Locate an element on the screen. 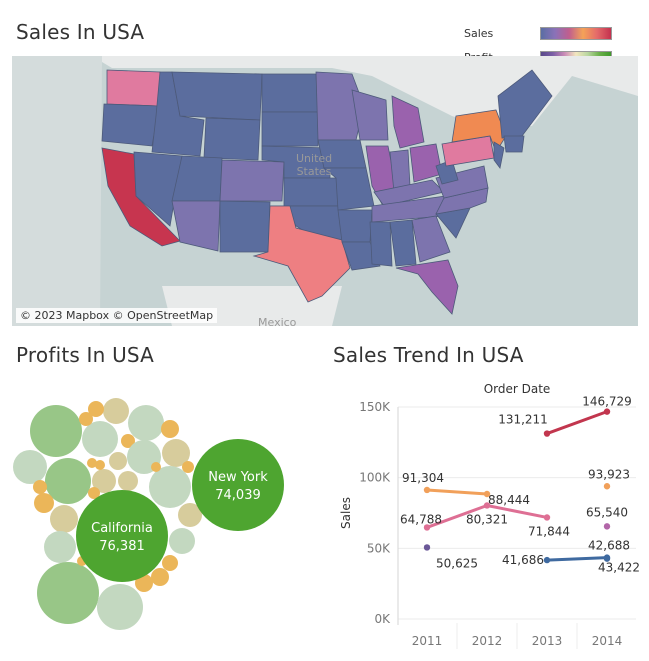 The width and height of the screenshot is (649, 661). state-fl is located at coordinates (427, 287).